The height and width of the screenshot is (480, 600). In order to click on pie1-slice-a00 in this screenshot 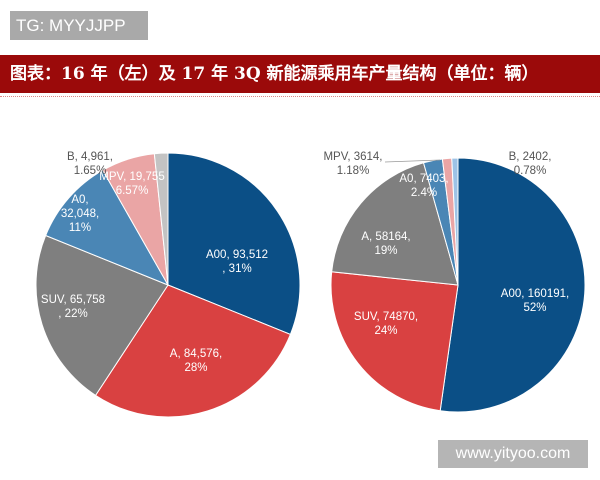, I will do `click(234, 244)`.